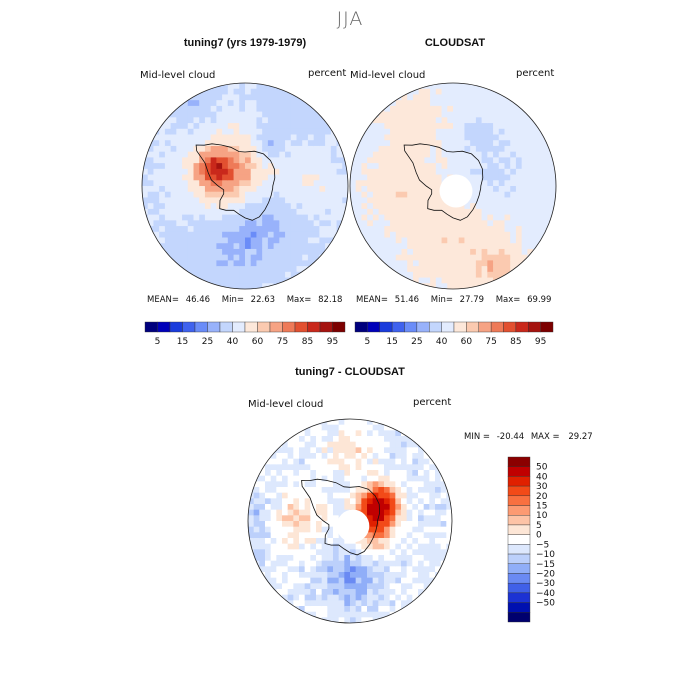  Describe the element at coordinates (332, 342) in the screenshot. I see `colorbar-tick-label: 95` at that location.